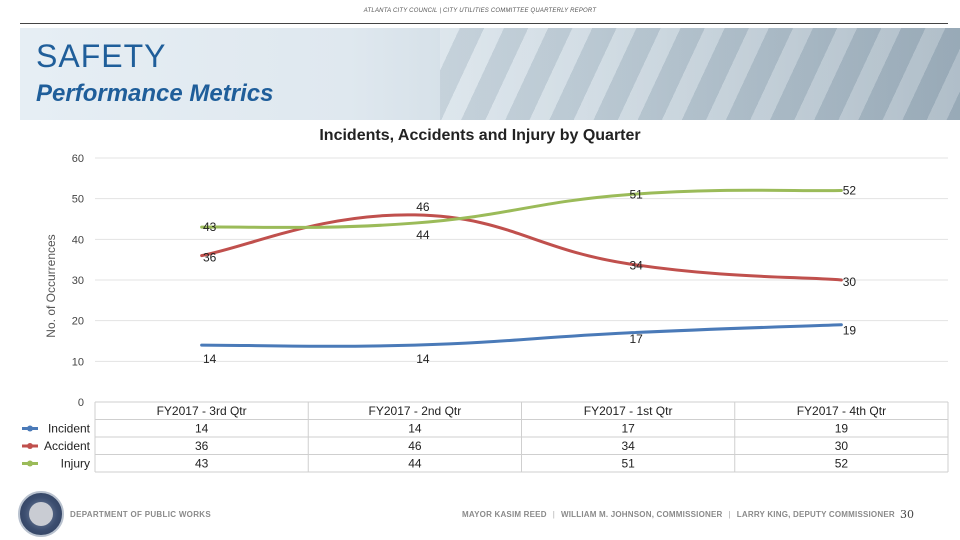 The image size is (960, 540). What do you see at coordinates (628, 464) in the screenshot?
I see `table-cell-injury: 51` at bounding box center [628, 464].